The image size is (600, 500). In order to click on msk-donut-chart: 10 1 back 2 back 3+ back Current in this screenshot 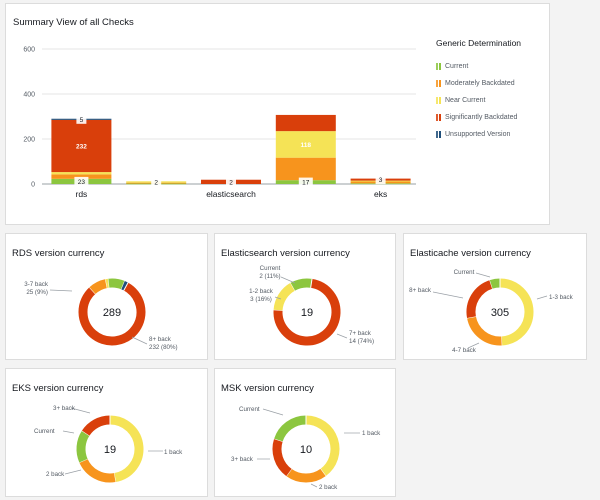, I will do `click(306, 448)`.